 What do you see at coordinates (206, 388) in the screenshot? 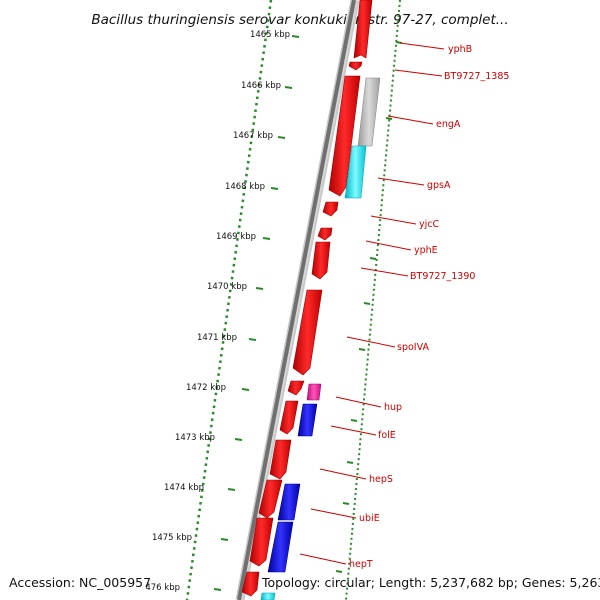
I see `kbp-label-1472: 1472 kbp` at bounding box center [206, 388].